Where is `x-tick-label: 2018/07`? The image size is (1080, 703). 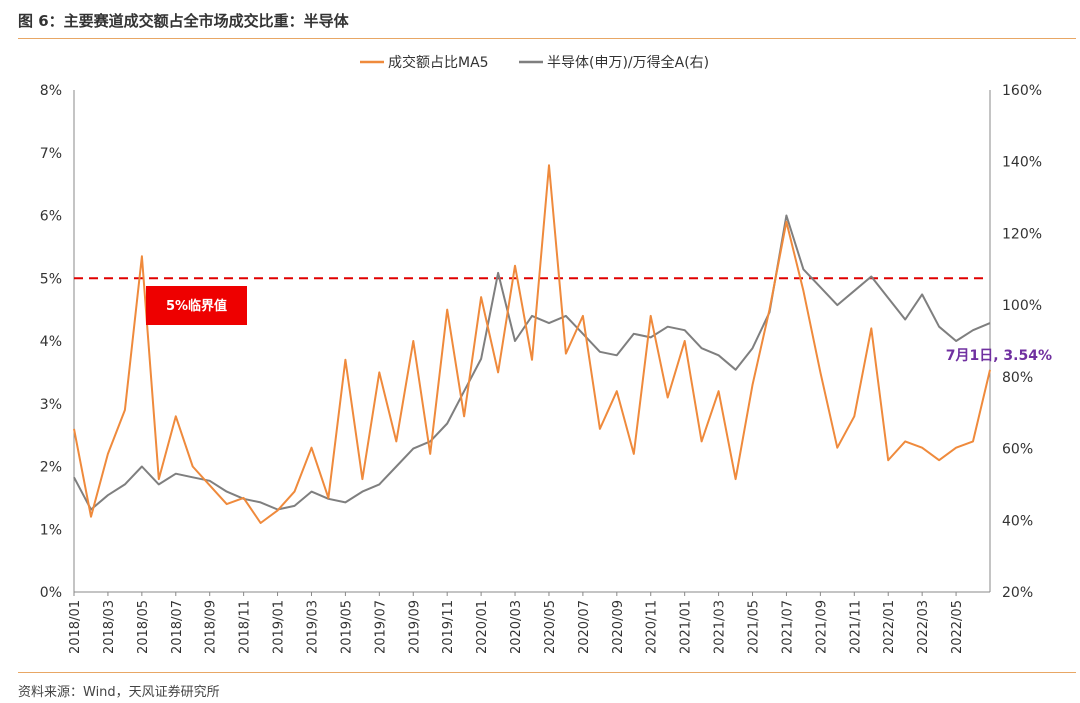
x-tick-label: 2018/07 is located at coordinates (177, 627).